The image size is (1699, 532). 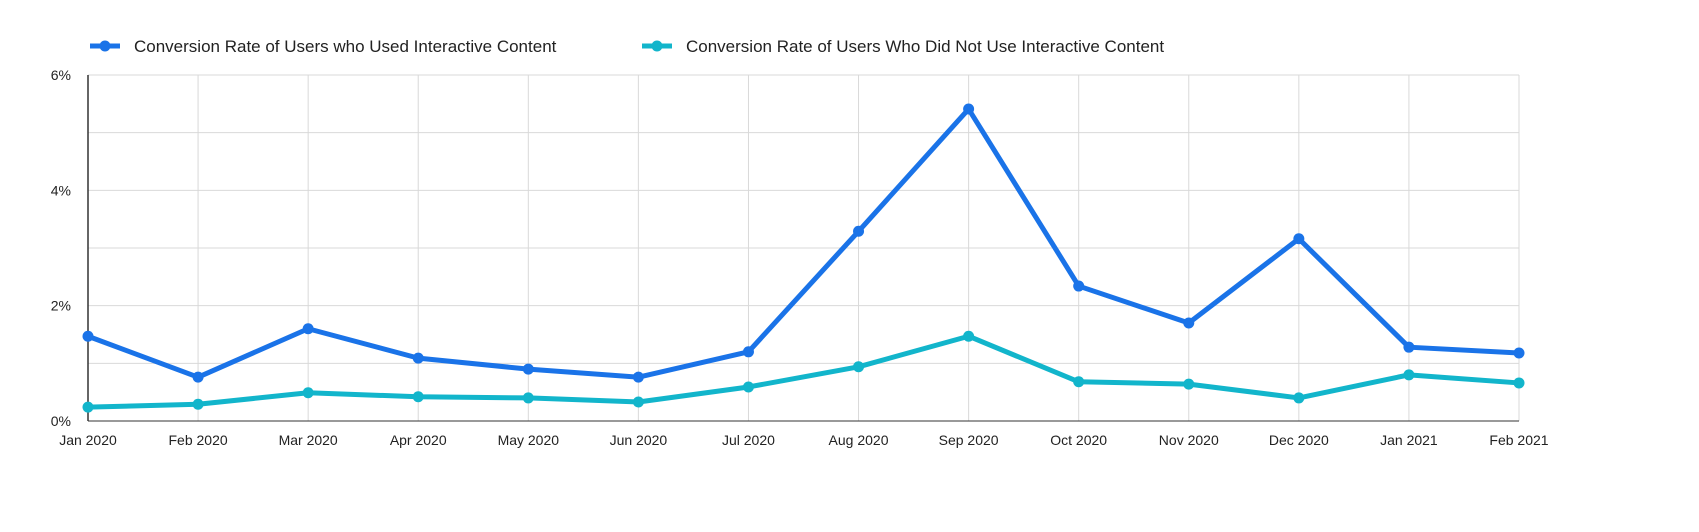 What do you see at coordinates (61, 75) in the screenshot?
I see `y-tick-label: 6%` at bounding box center [61, 75].